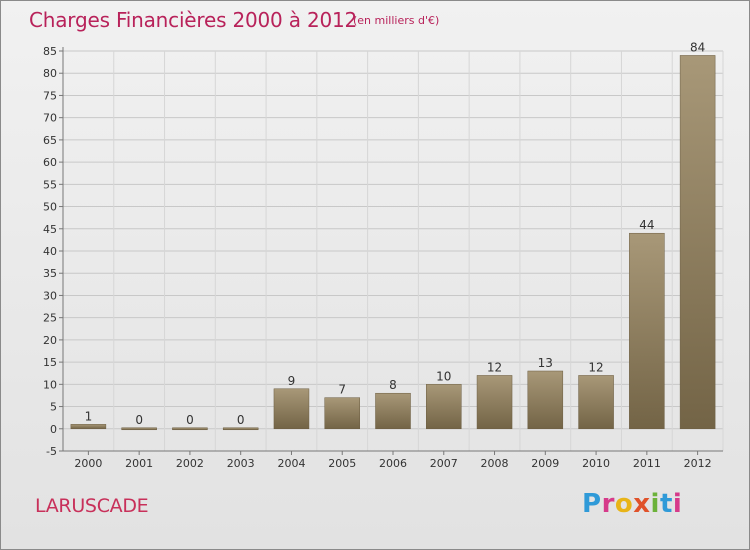 The width and height of the screenshot is (750, 550). Describe the element at coordinates (50, 229) in the screenshot. I see `y-tick-label: 45` at that location.